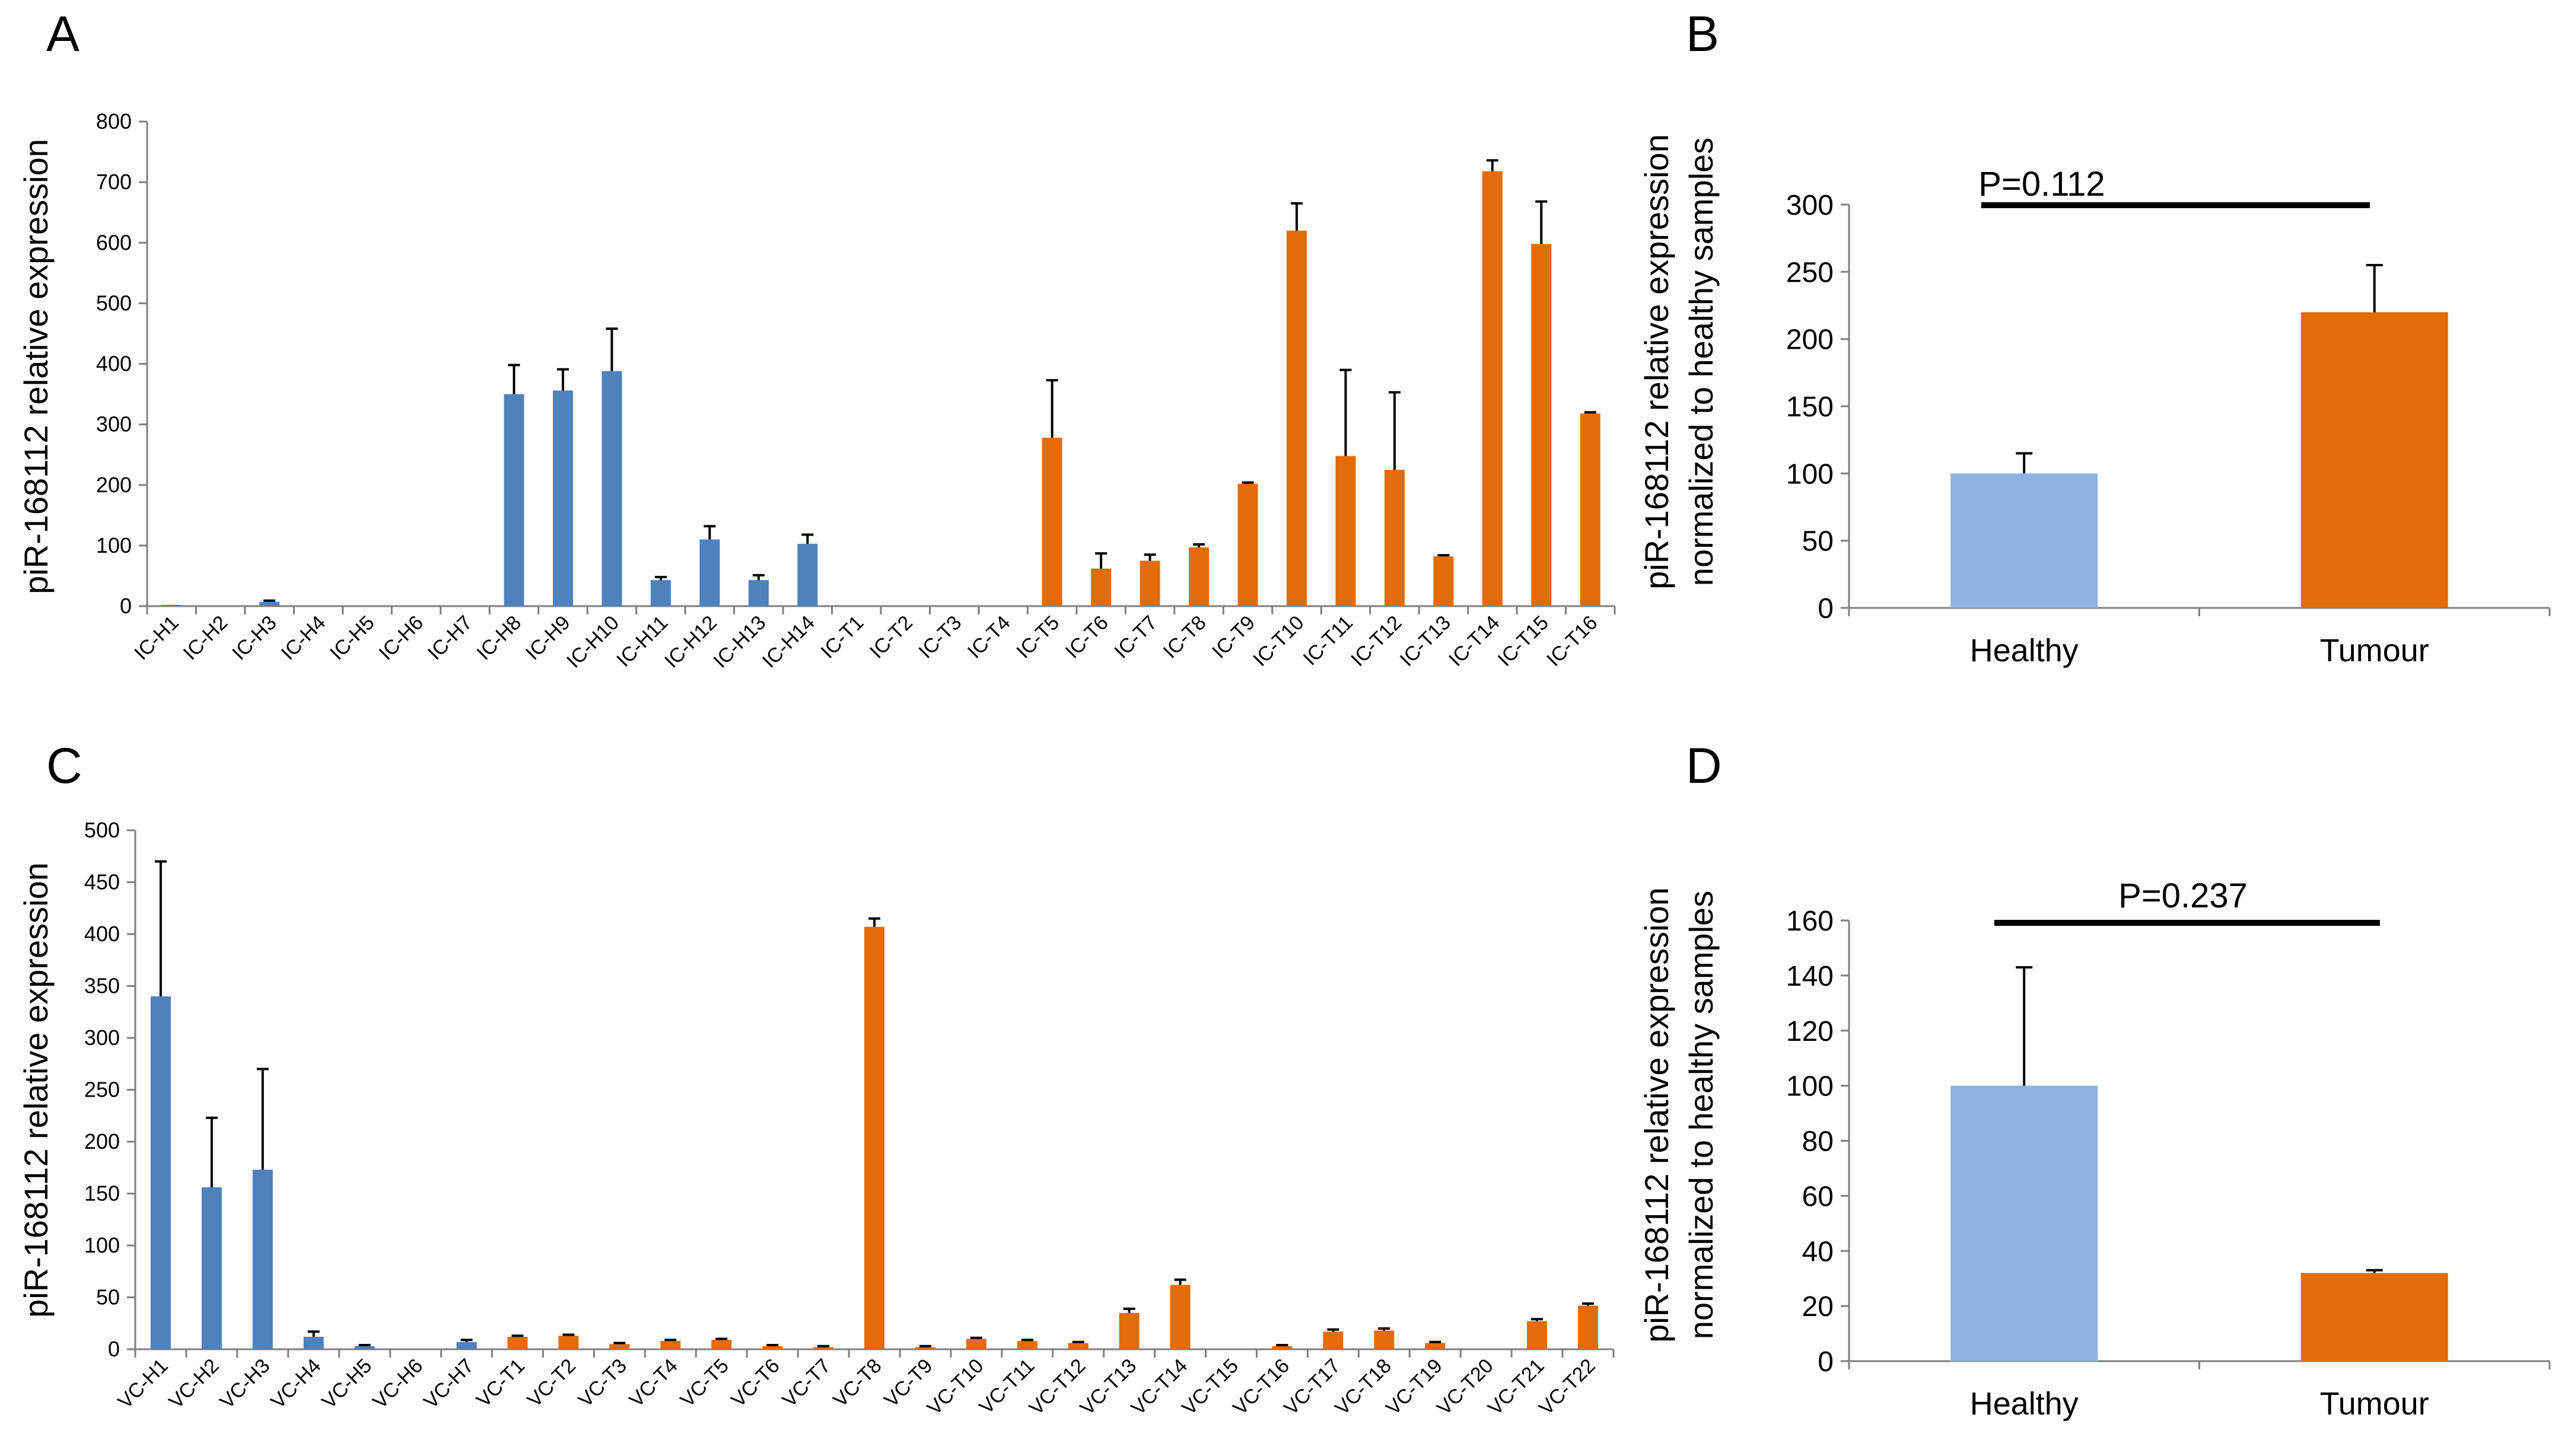  Describe the element at coordinates (466, 1345) in the screenshot. I see `panel-c-bar-vc-h7` at that location.